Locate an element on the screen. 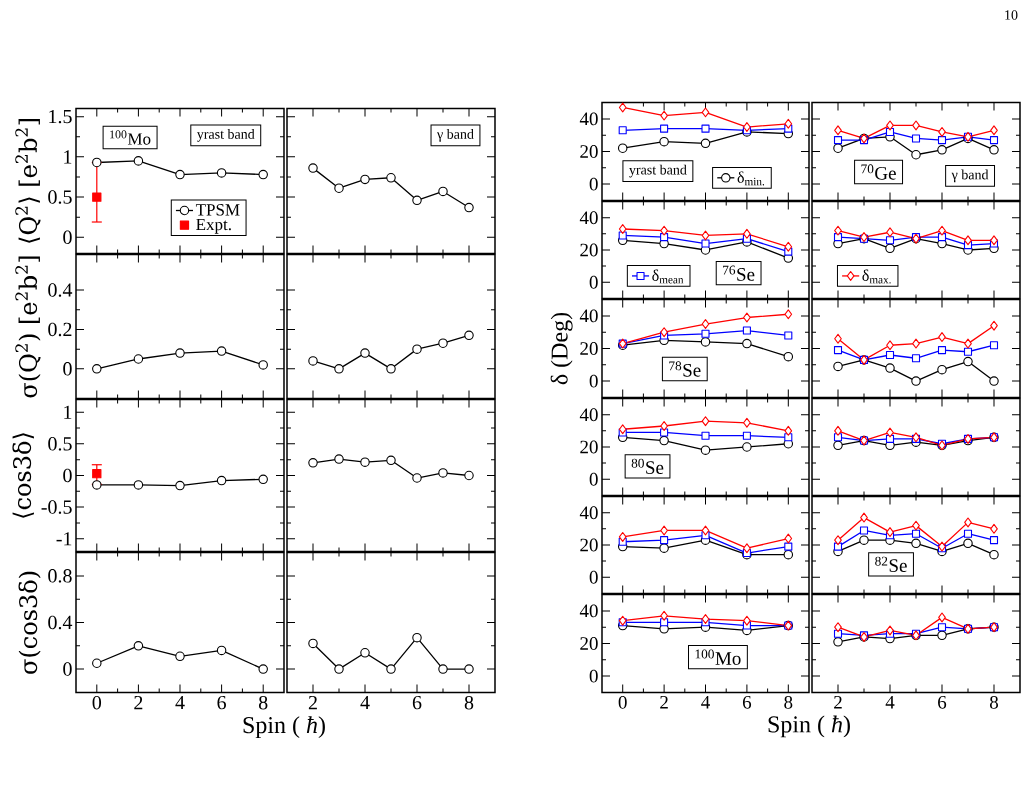 The image size is (1029, 799). annotation: $^{70}$Ge is located at coordinates (878, 172).